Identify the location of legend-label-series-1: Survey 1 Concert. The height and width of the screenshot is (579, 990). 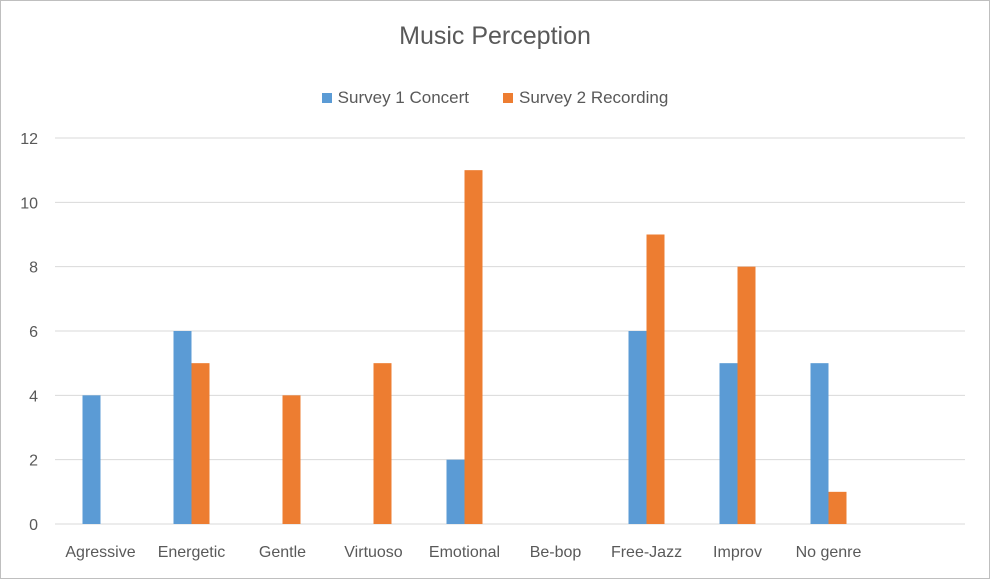
(403, 97).